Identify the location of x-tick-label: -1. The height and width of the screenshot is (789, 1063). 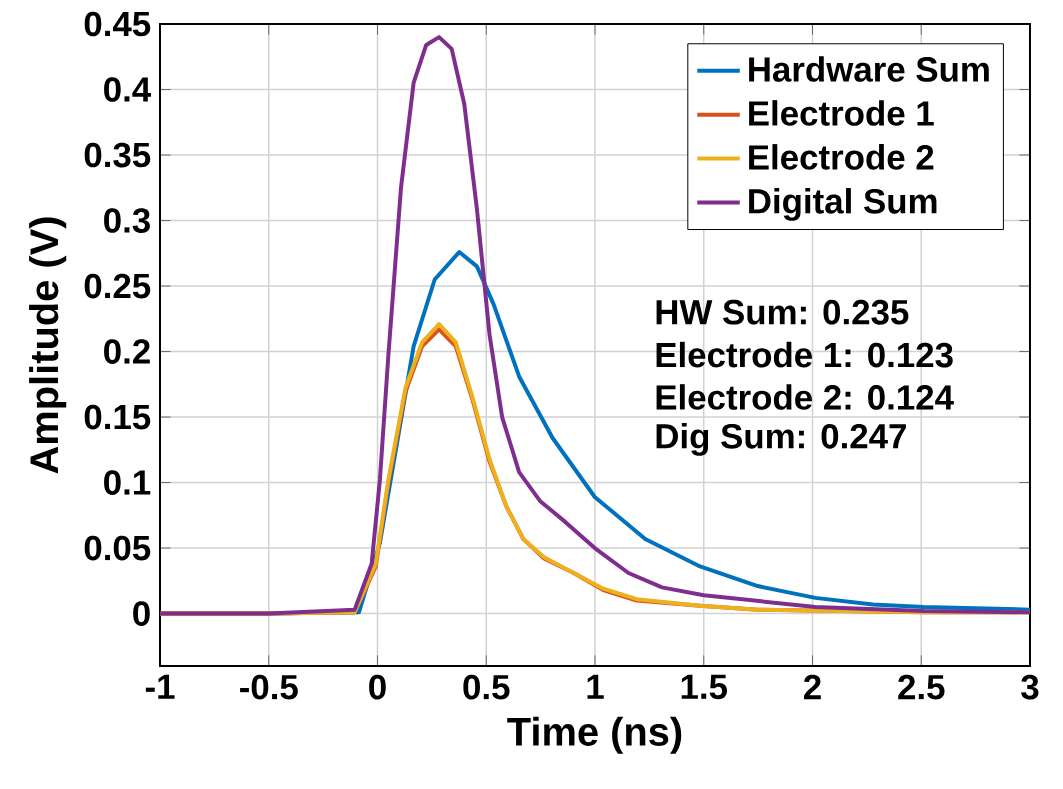
(160, 686).